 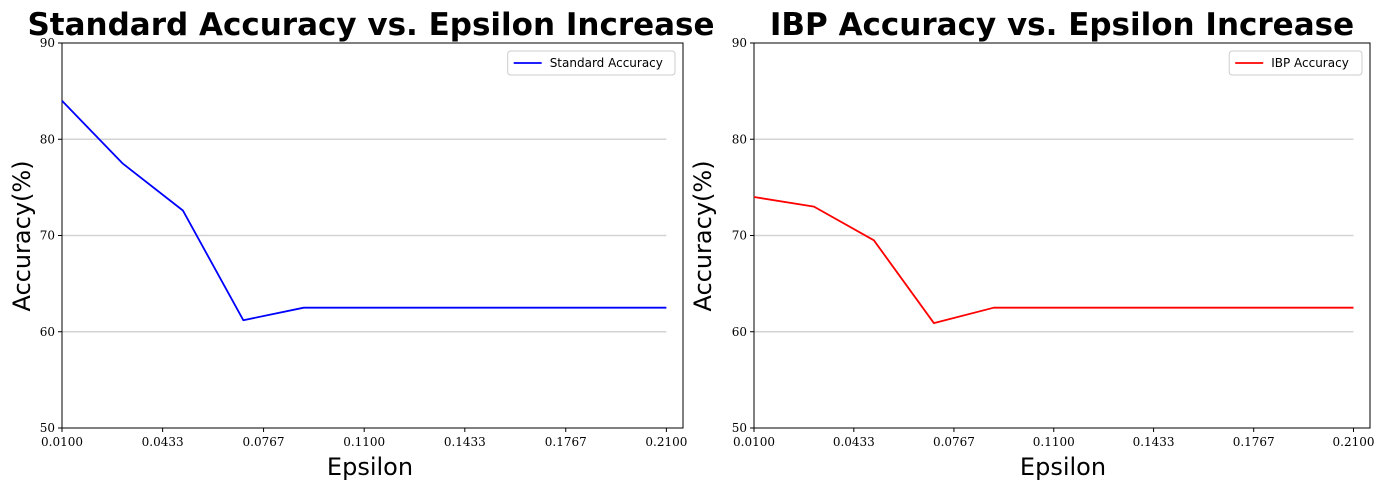 What do you see at coordinates (1310, 63) in the screenshot?
I see `legend-label: IBP Accuracy` at bounding box center [1310, 63].